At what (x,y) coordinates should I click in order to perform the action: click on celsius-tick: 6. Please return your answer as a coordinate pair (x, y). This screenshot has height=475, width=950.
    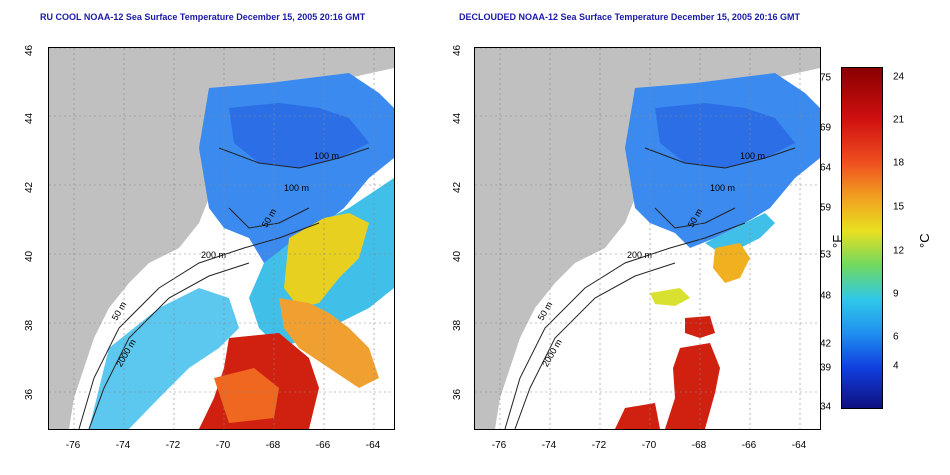
    Looking at the image, I should click on (896, 337).